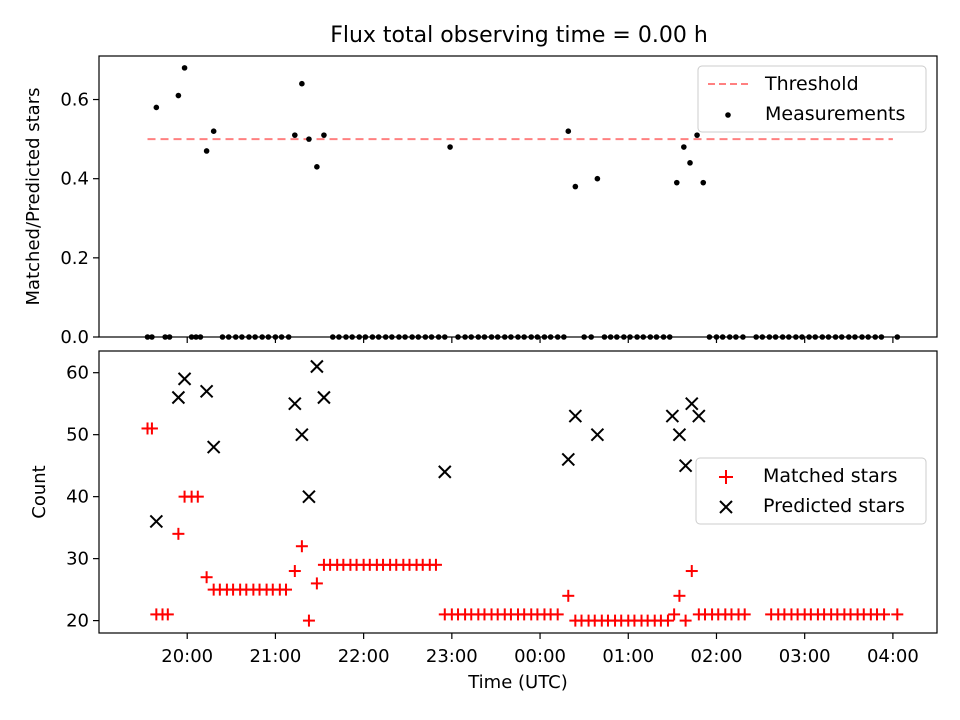  Describe the element at coordinates (830, 476) in the screenshot. I see `legend-matched-label: Matched stars` at that location.